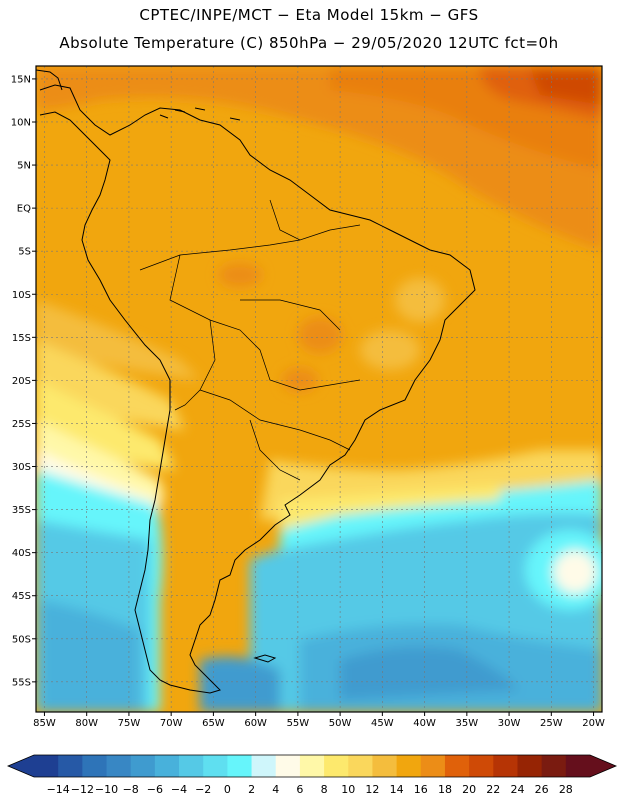 This screenshot has width=618, height=800. I want to click on colorbar-label: 8, so click(324, 789).